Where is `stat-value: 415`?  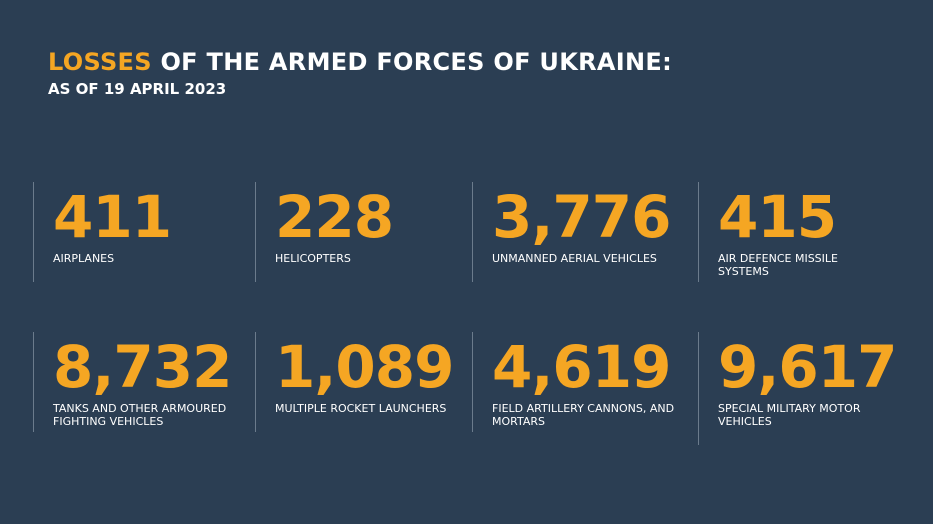
stat-value: 415 is located at coordinates (777, 217).